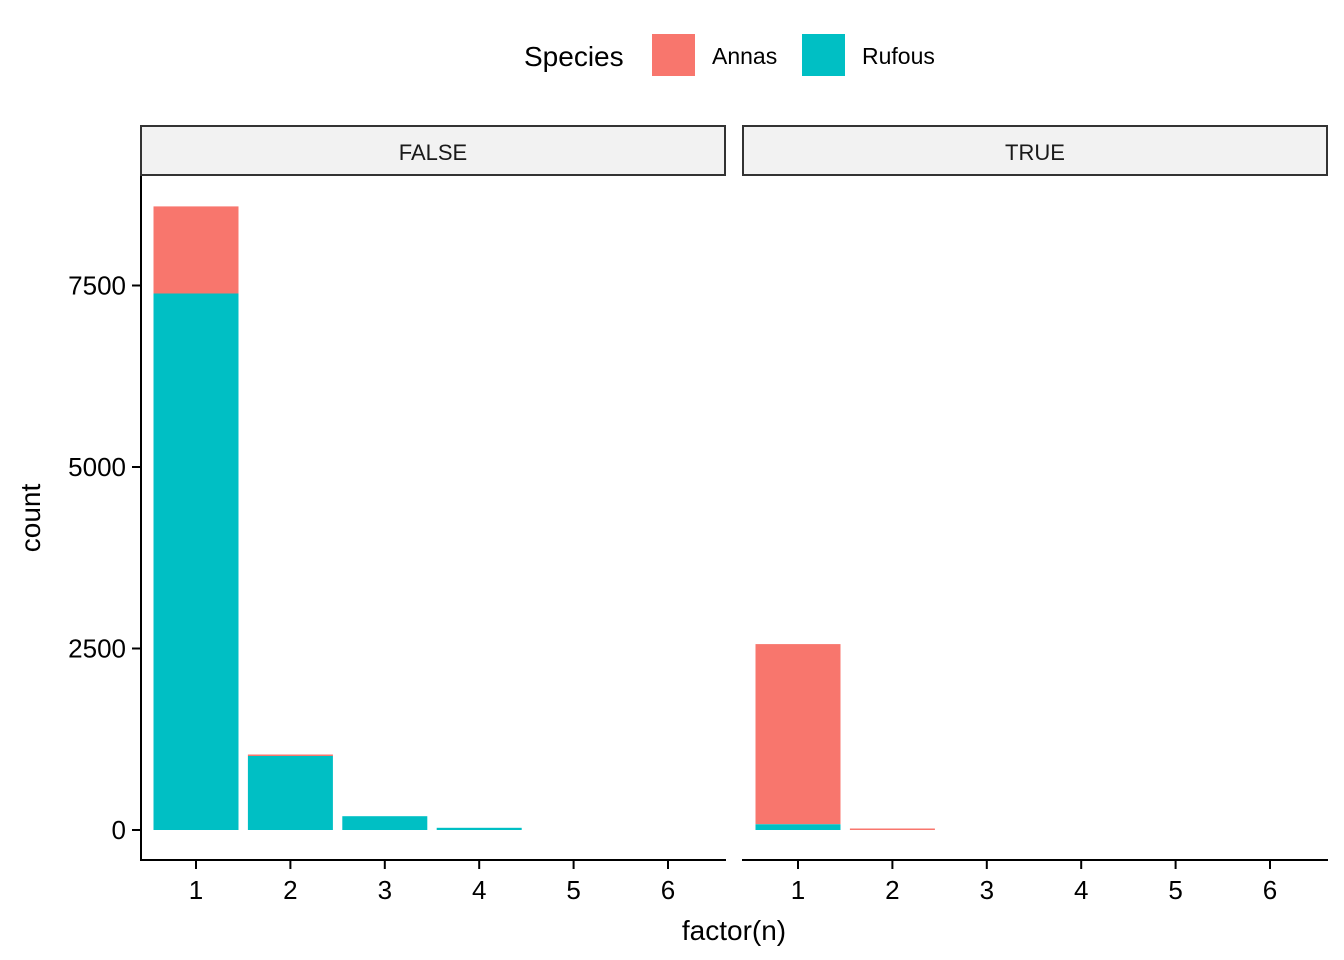 Image resolution: width=1344 pixels, height=960 pixels. What do you see at coordinates (290, 755) in the screenshot?
I see `bar-false-2-annas` at bounding box center [290, 755].